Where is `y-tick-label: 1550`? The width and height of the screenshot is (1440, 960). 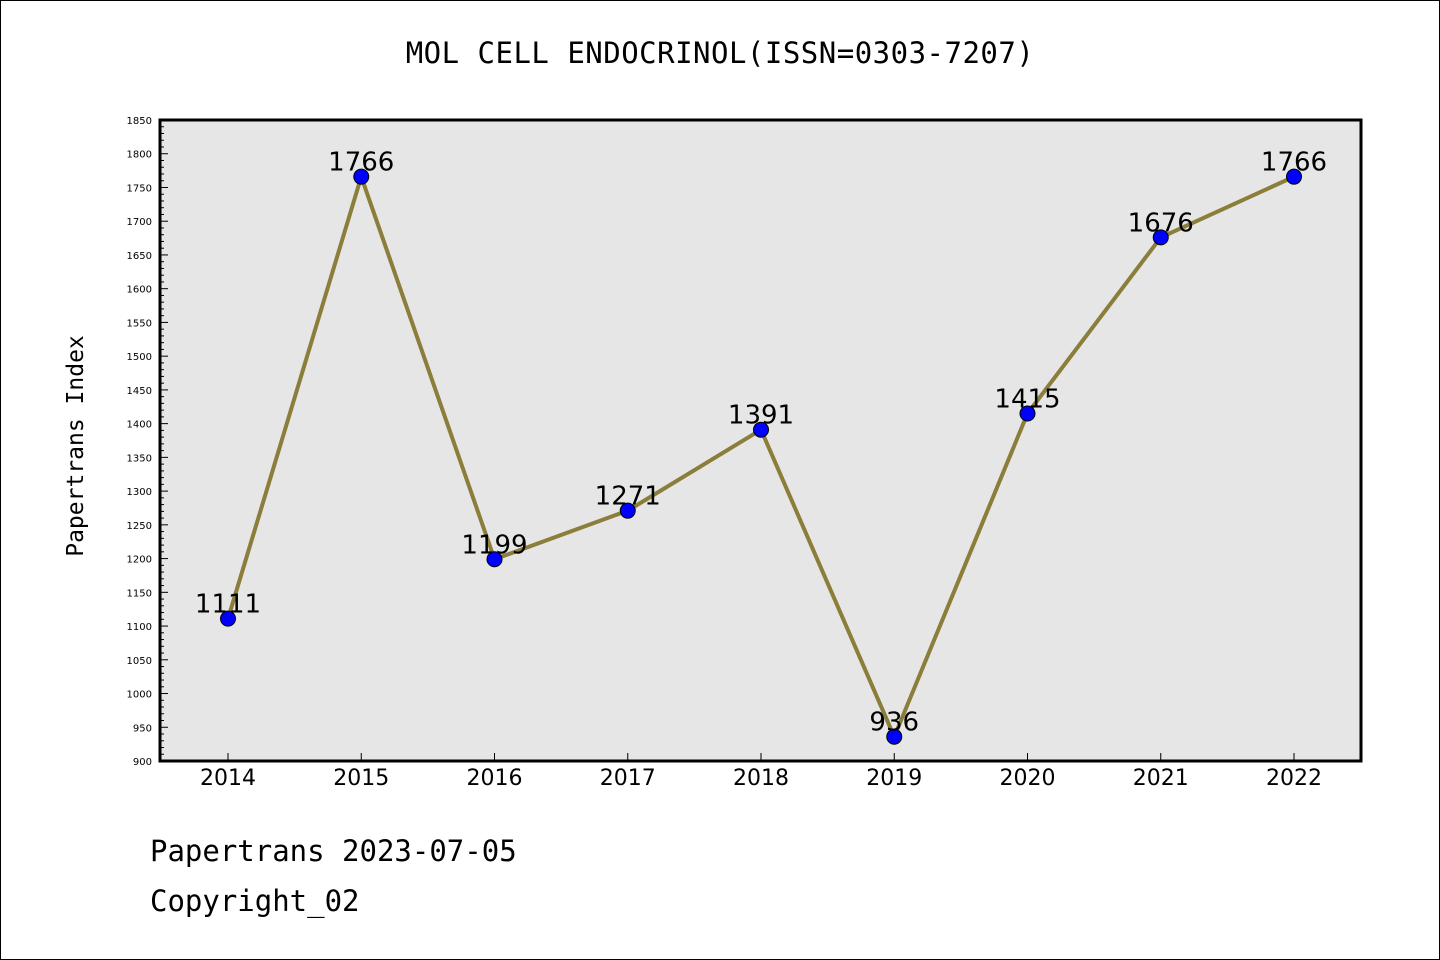 y-tick-label: 1550 is located at coordinates (139, 323).